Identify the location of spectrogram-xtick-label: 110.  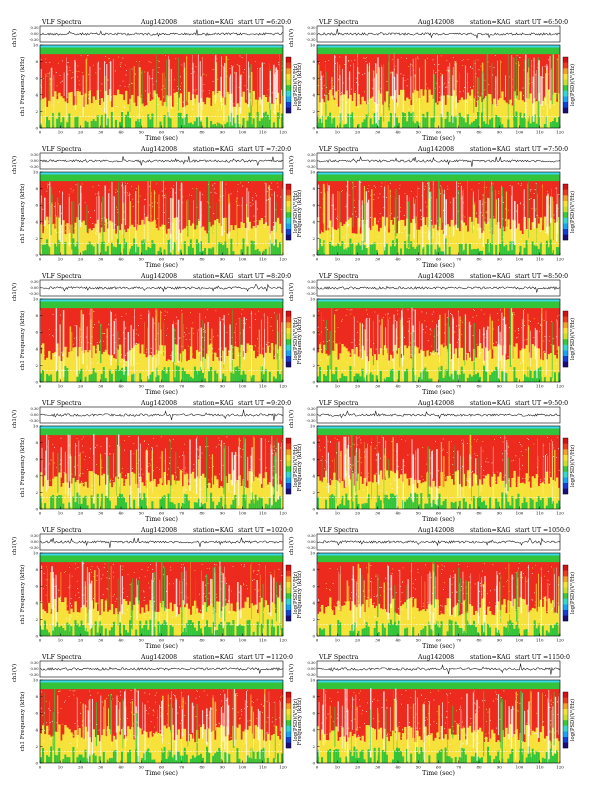
(540, 132).